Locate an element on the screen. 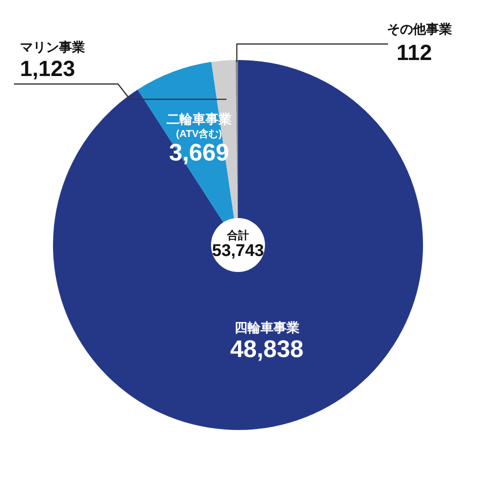  data-label: 1,123 is located at coordinates (48, 69).